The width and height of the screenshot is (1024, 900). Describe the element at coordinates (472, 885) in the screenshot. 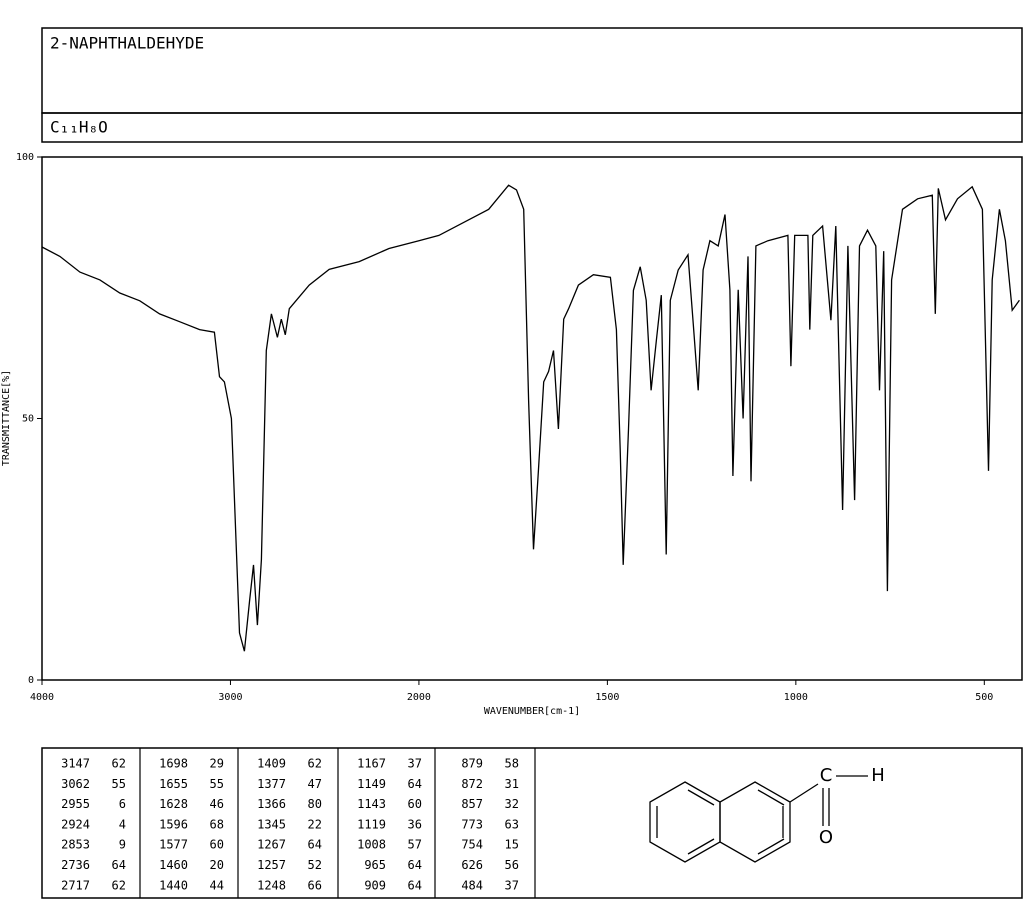

I see `peak-wavenumber: 484` at that location.